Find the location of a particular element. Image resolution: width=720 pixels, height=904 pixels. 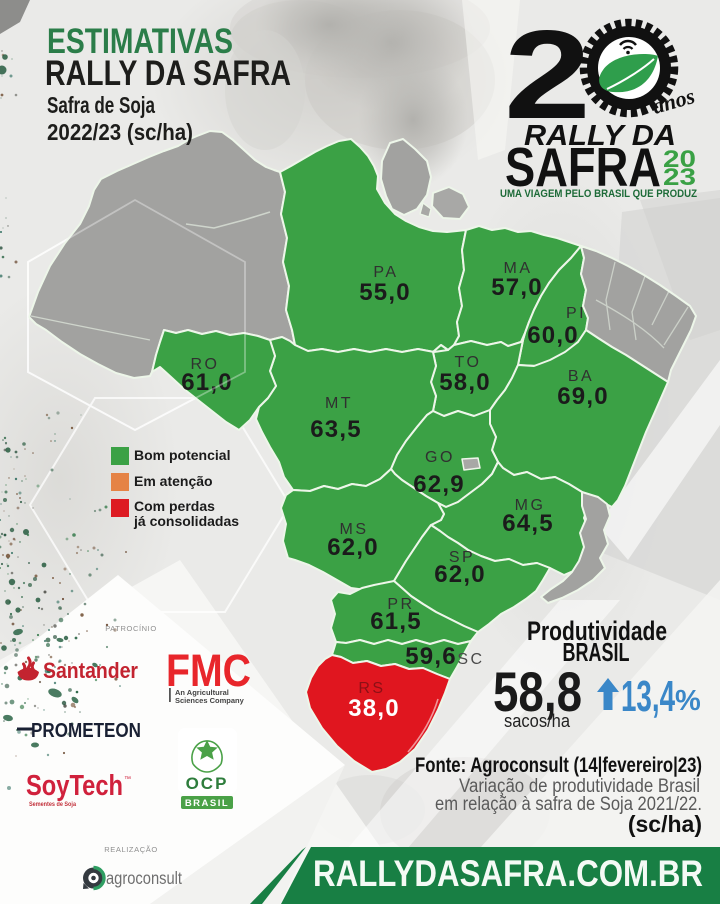

svg-text: 2 is located at coordinates (547, 75).